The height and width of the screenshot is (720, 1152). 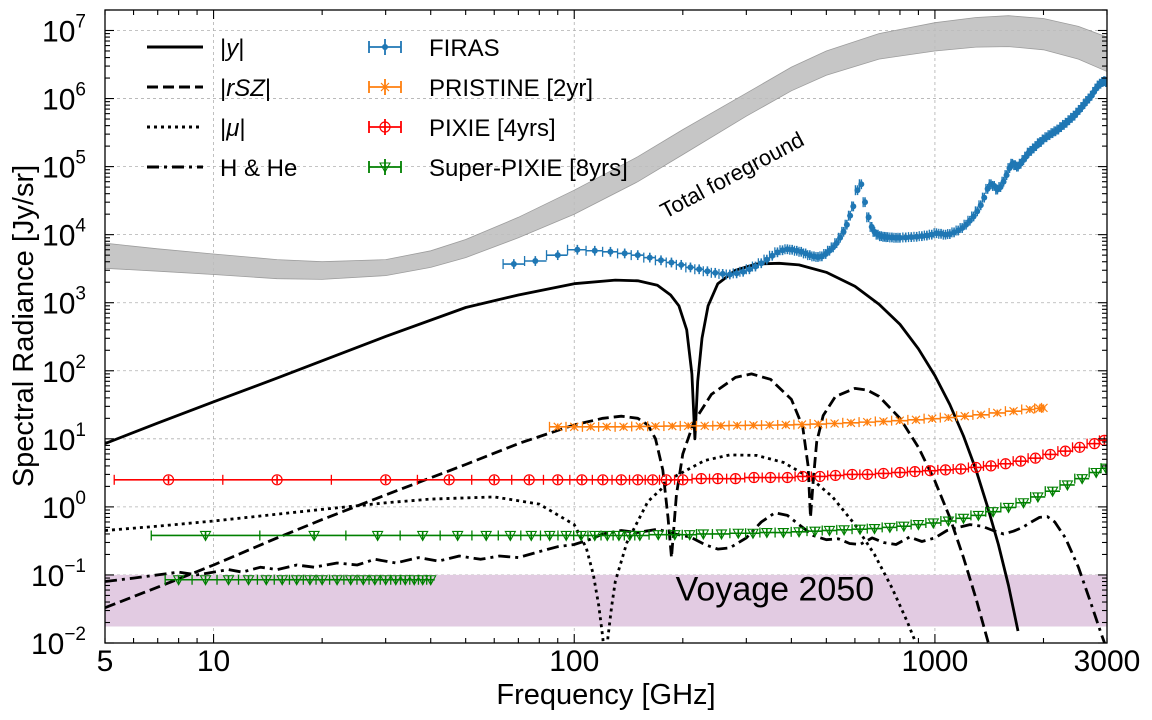 What do you see at coordinates (935, 661) in the screenshot?
I see `x-tick-label: 1000` at bounding box center [935, 661].